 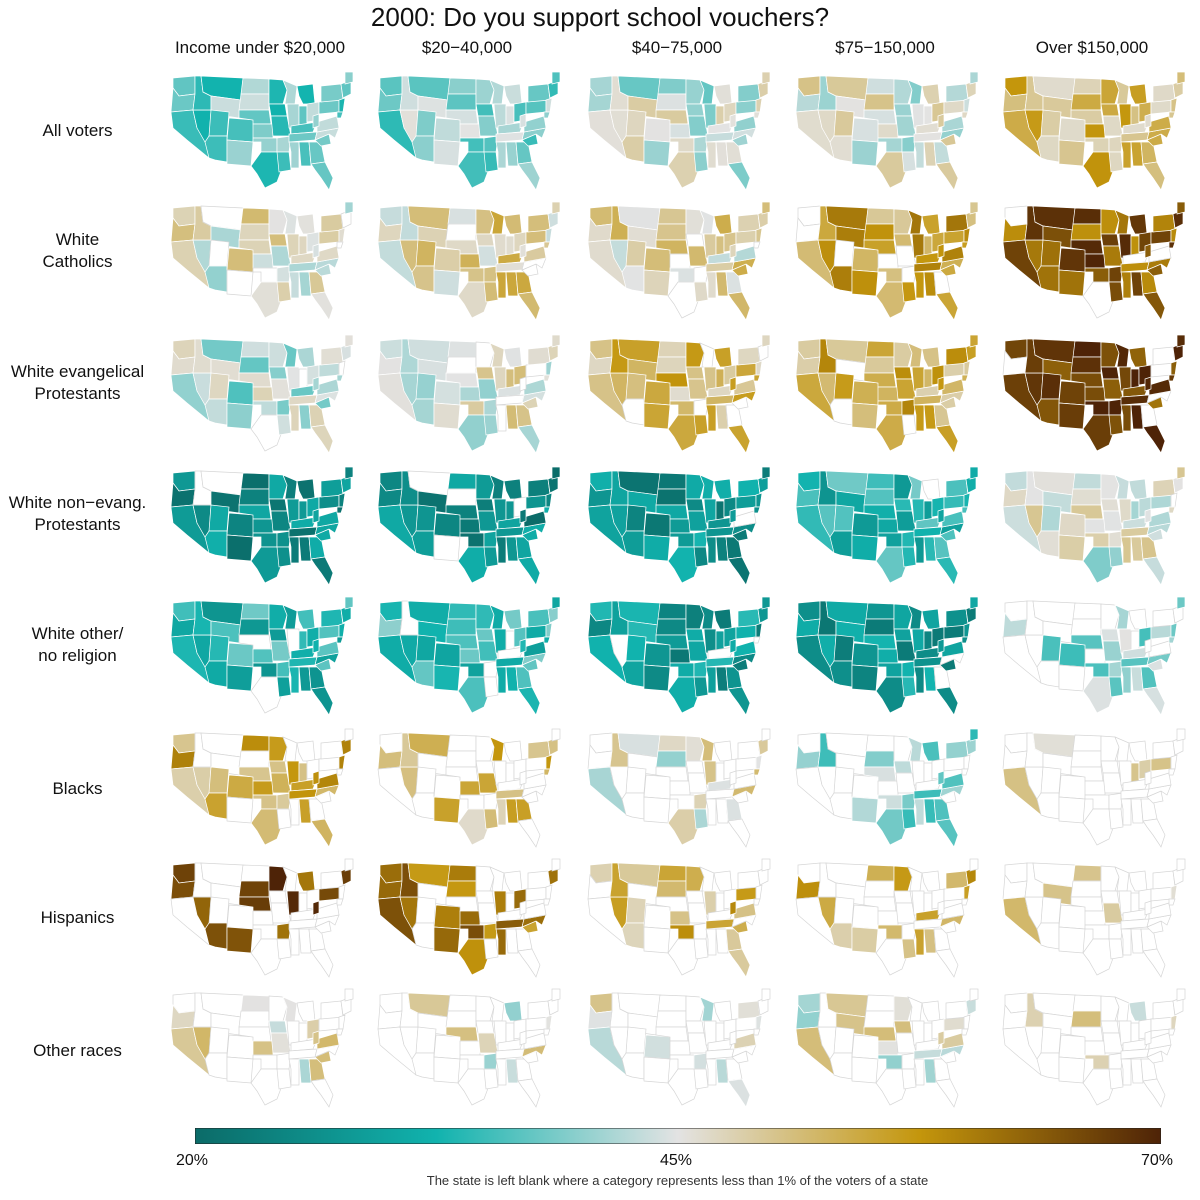 What do you see at coordinates (77, 645) in the screenshot?
I see `row-label-5: White other/no religion` at bounding box center [77, 645].